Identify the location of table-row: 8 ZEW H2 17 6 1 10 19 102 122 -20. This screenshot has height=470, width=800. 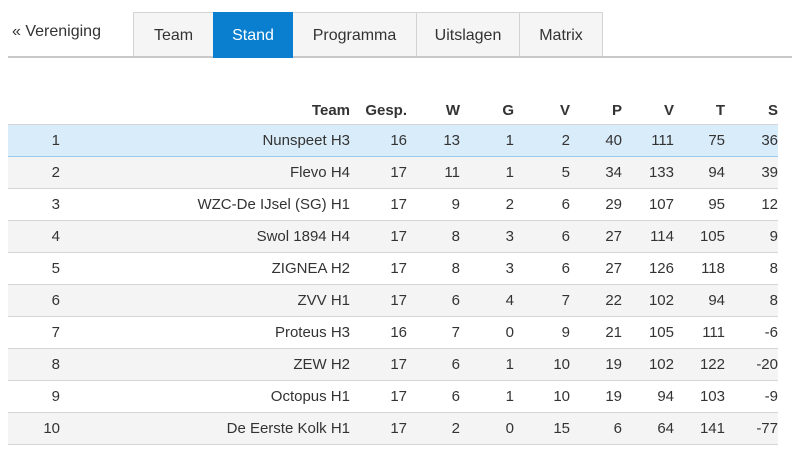
(393, 364).